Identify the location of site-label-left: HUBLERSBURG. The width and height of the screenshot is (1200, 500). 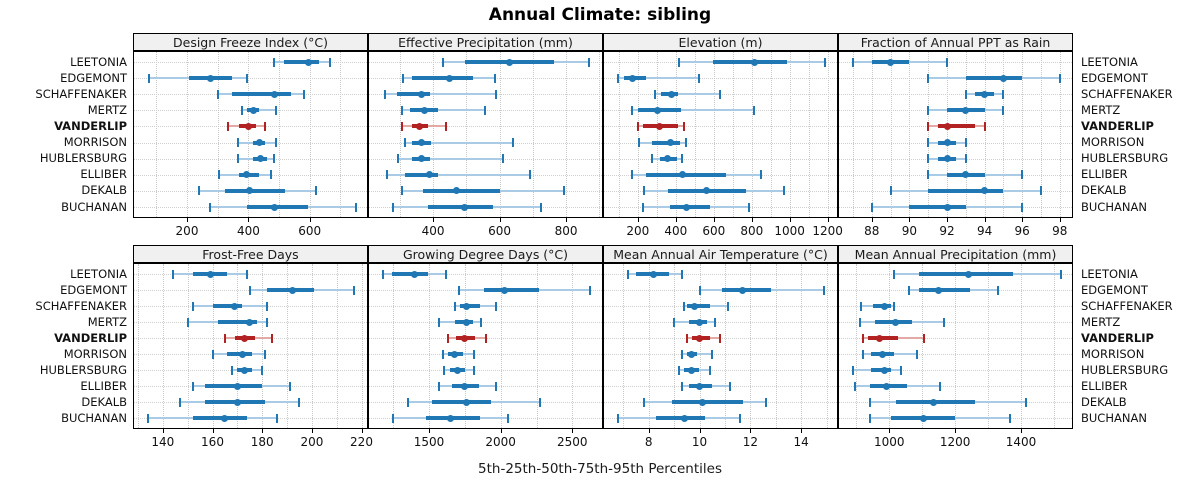
(83, 158).